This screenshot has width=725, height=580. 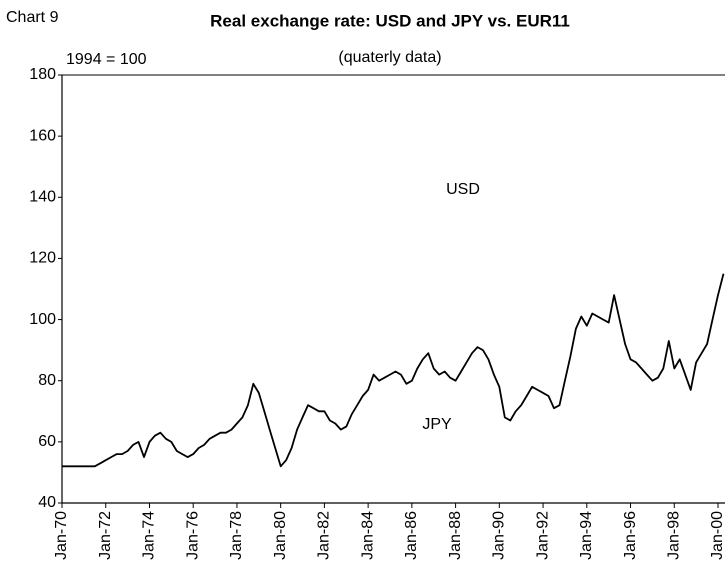 I want to click on x-tick-label: Jan-96, so click(x=630, y=535).